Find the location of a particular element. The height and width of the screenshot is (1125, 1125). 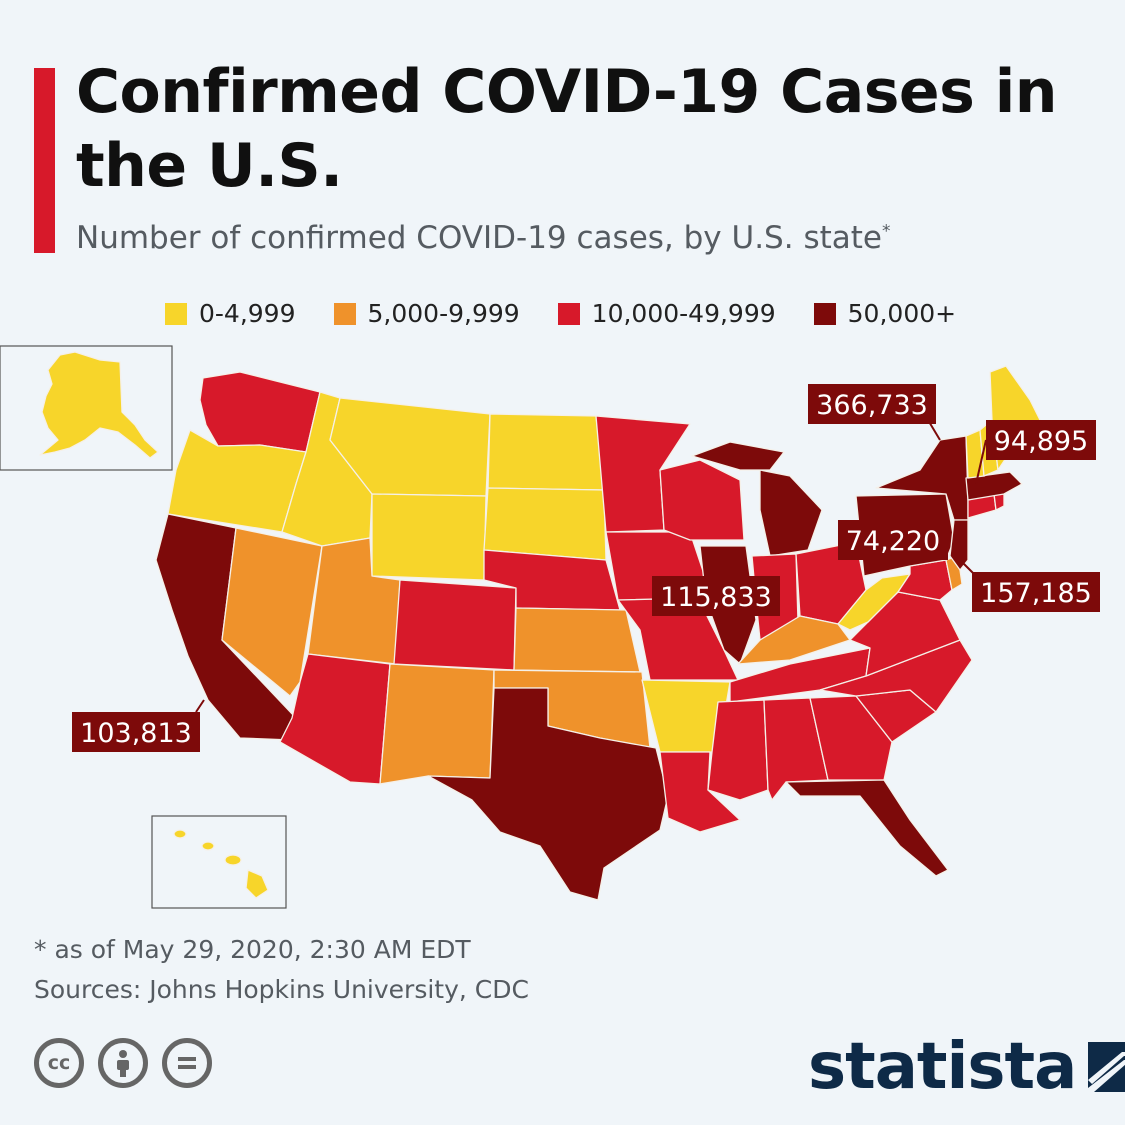

state-michigan is located at coordinates (757, 499).